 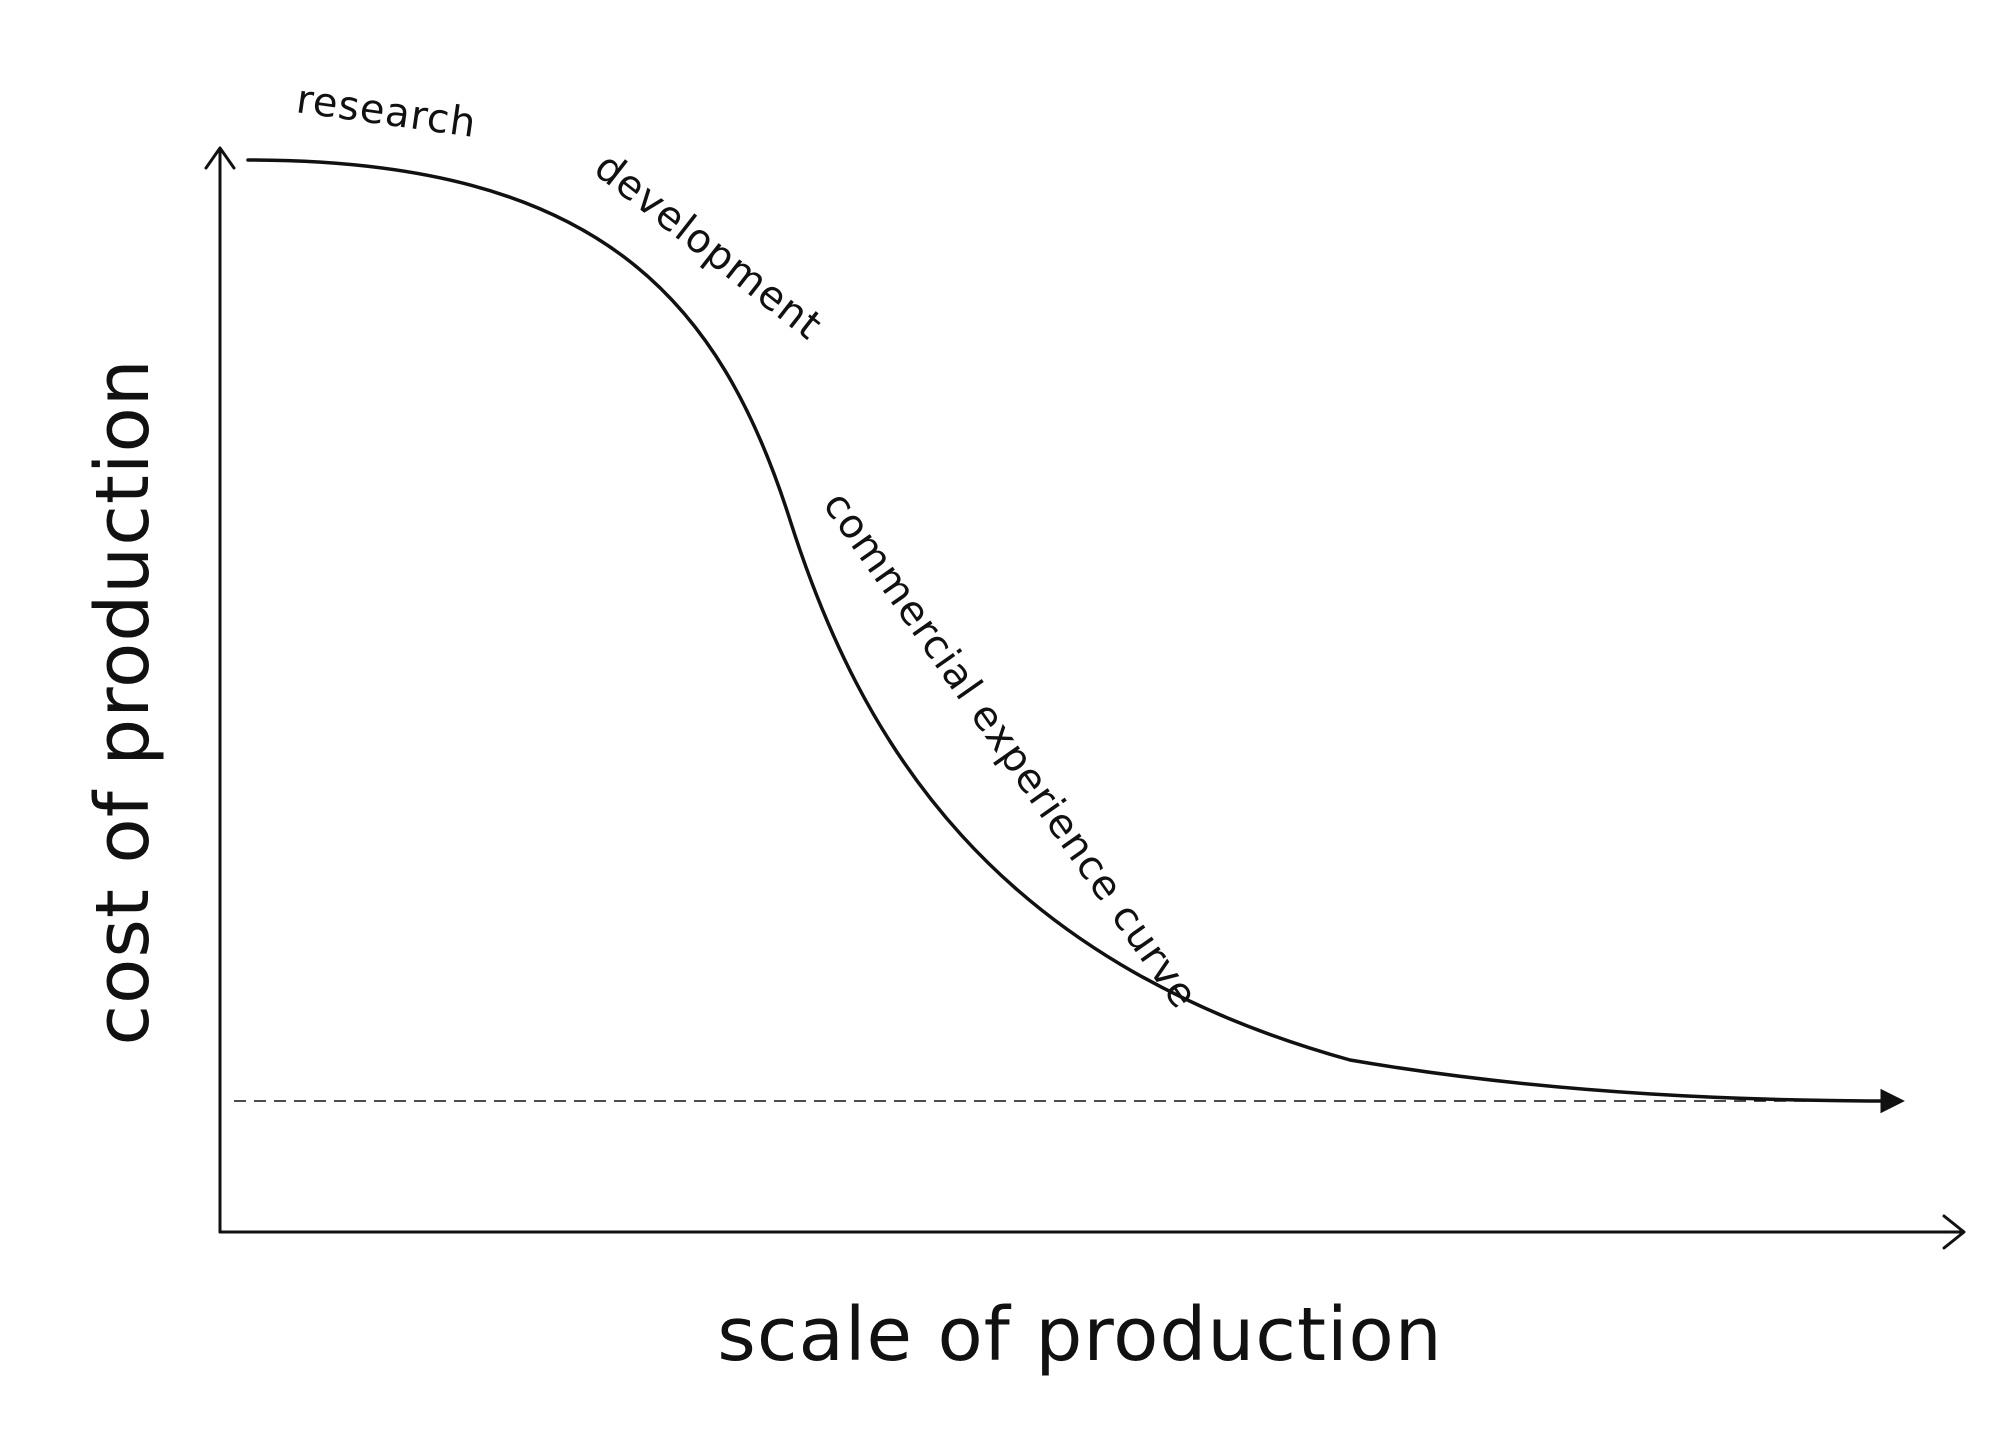 I want to click on label-commercial-experience-curve: commercial experience curve, so click(x=1010, y=750).